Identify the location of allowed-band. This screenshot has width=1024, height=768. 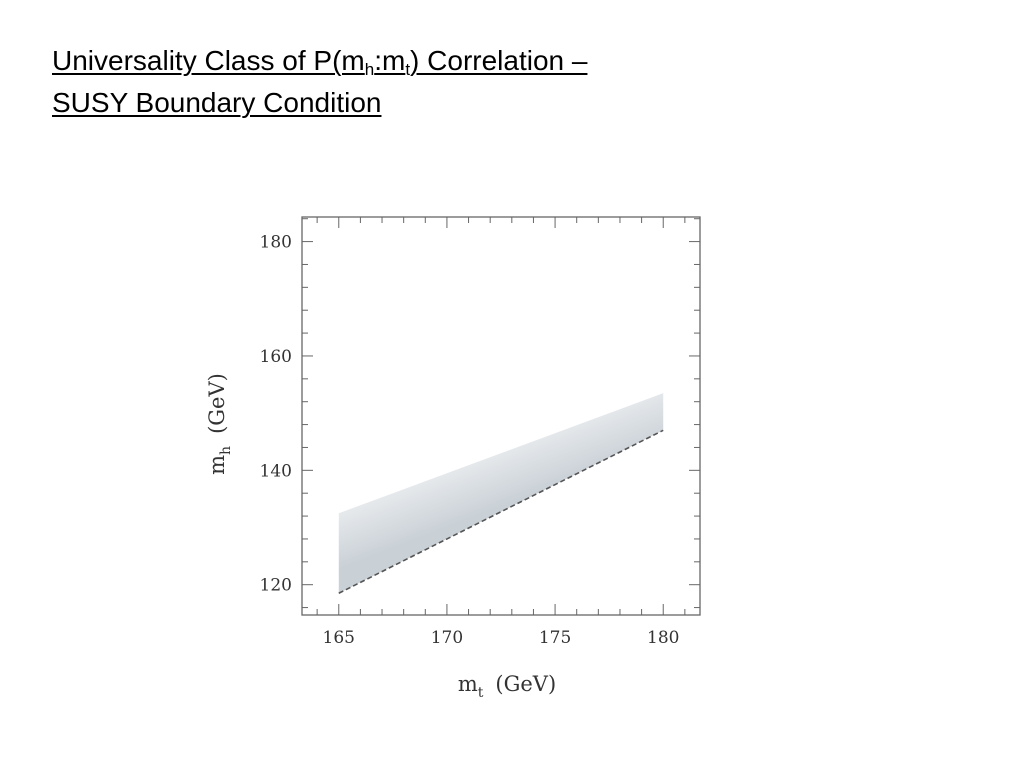
(501, 493).